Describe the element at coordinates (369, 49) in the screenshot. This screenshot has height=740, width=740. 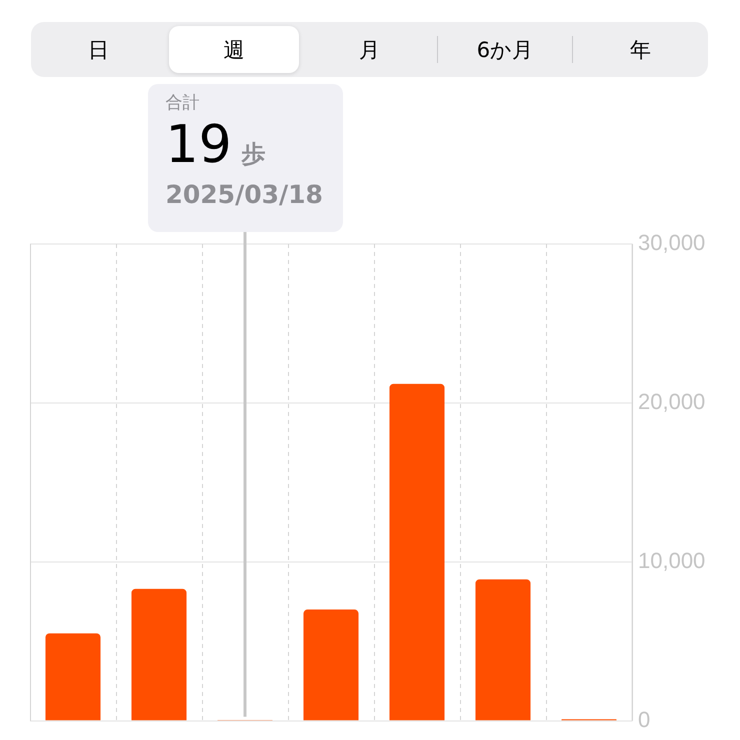
I see `segmented-control: 日 週 月 6か月 年` at that location.